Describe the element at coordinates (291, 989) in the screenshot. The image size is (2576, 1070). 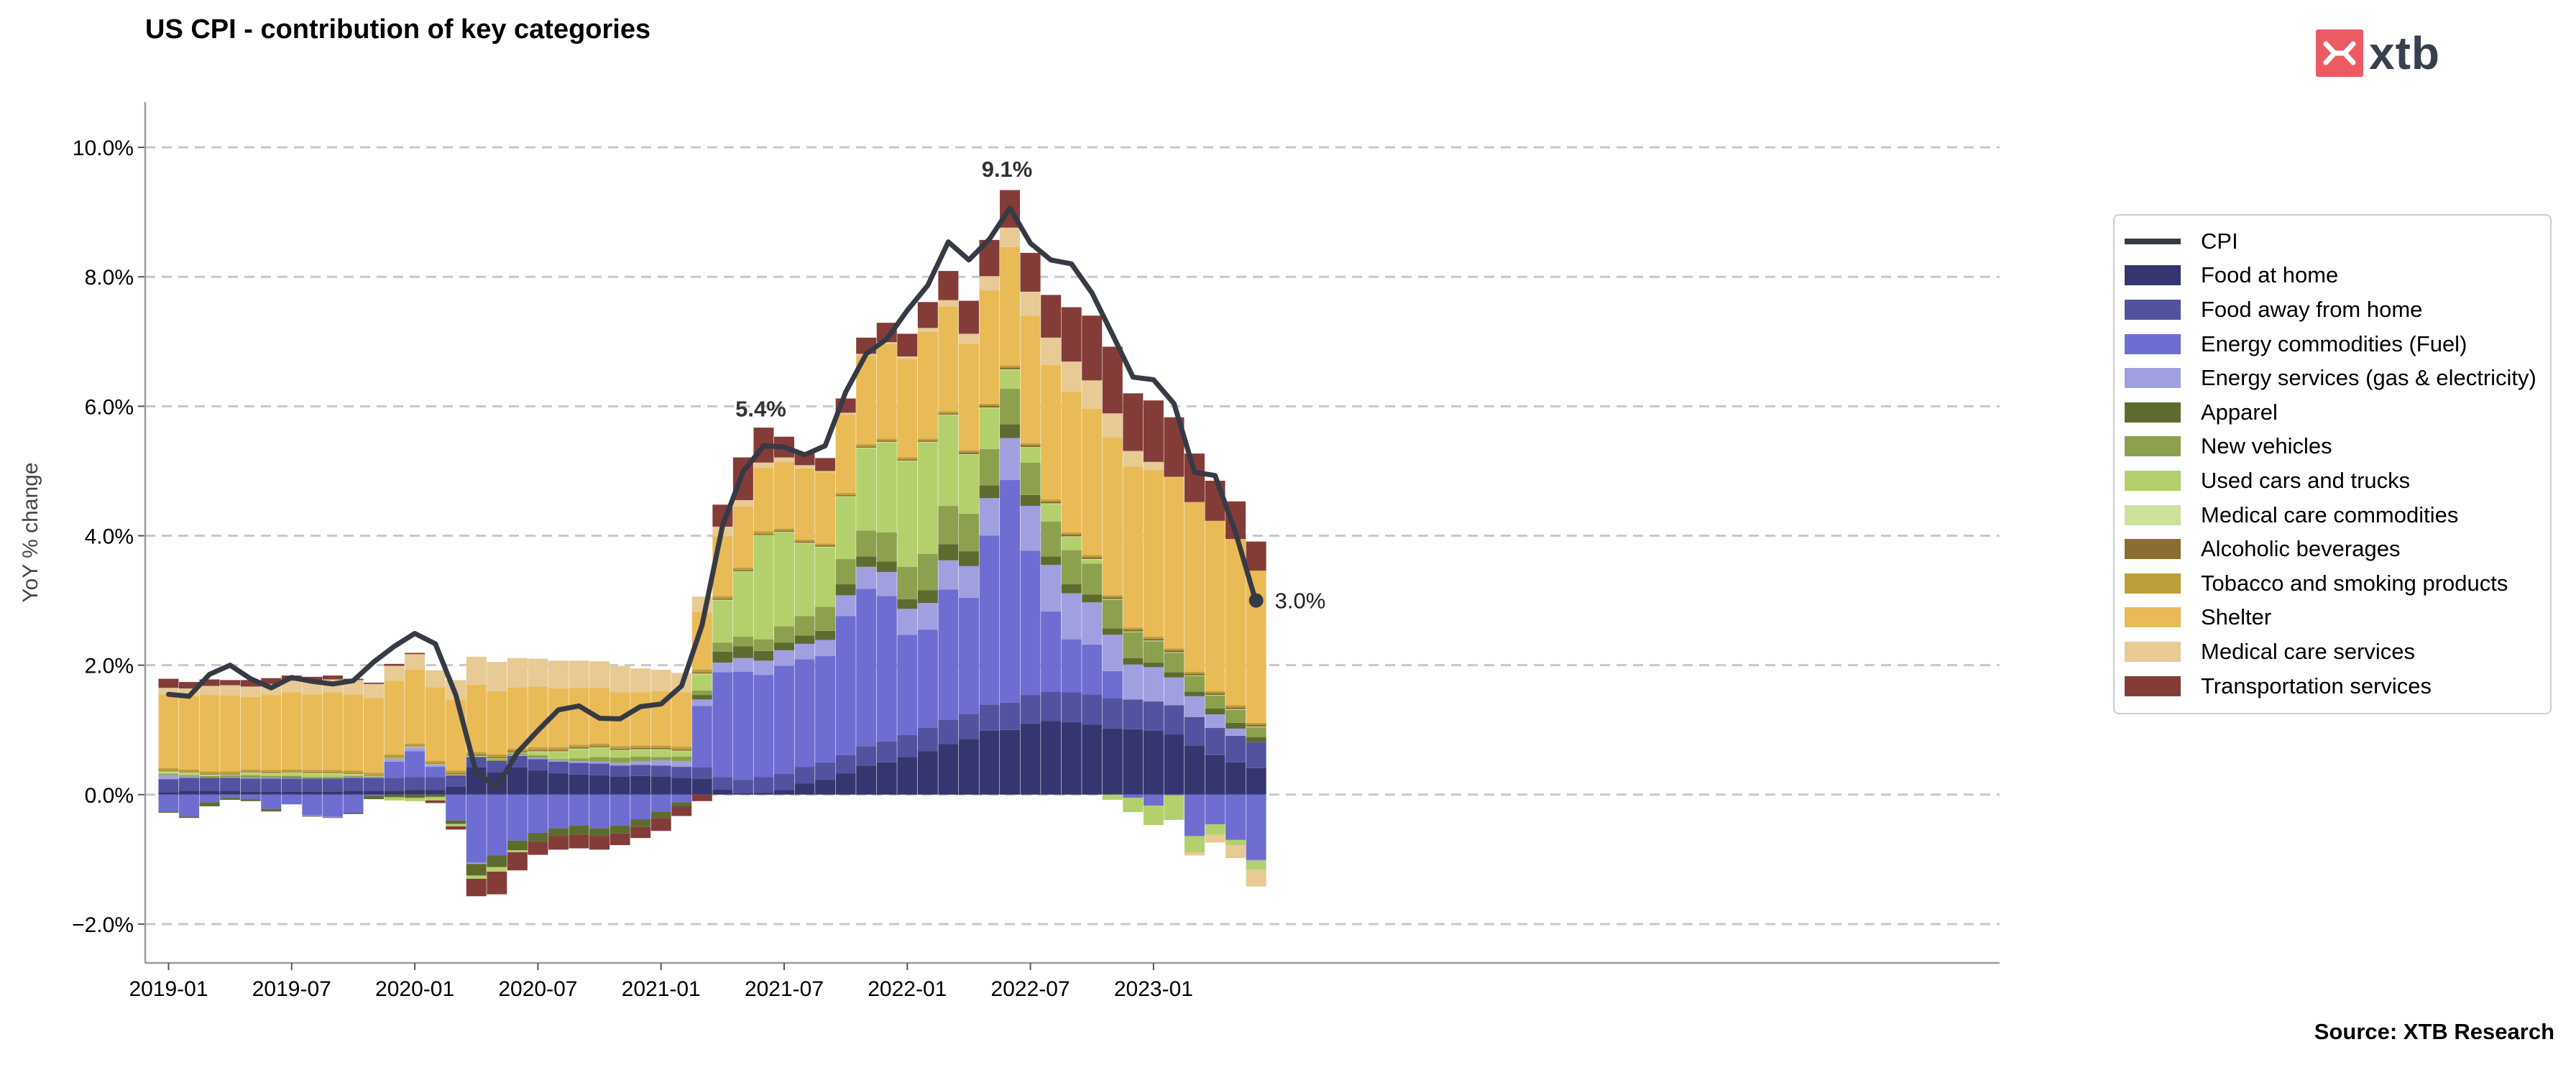
I see `x-tick-label: 2019-07` at that location.